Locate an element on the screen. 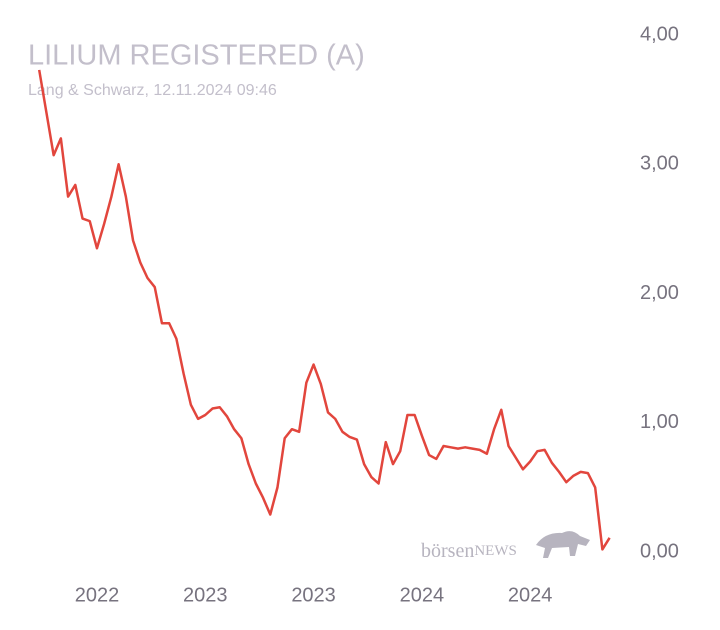 The image size is (720, 630). watermark-text: börsenNEWS is located at coordinates (469, 551).